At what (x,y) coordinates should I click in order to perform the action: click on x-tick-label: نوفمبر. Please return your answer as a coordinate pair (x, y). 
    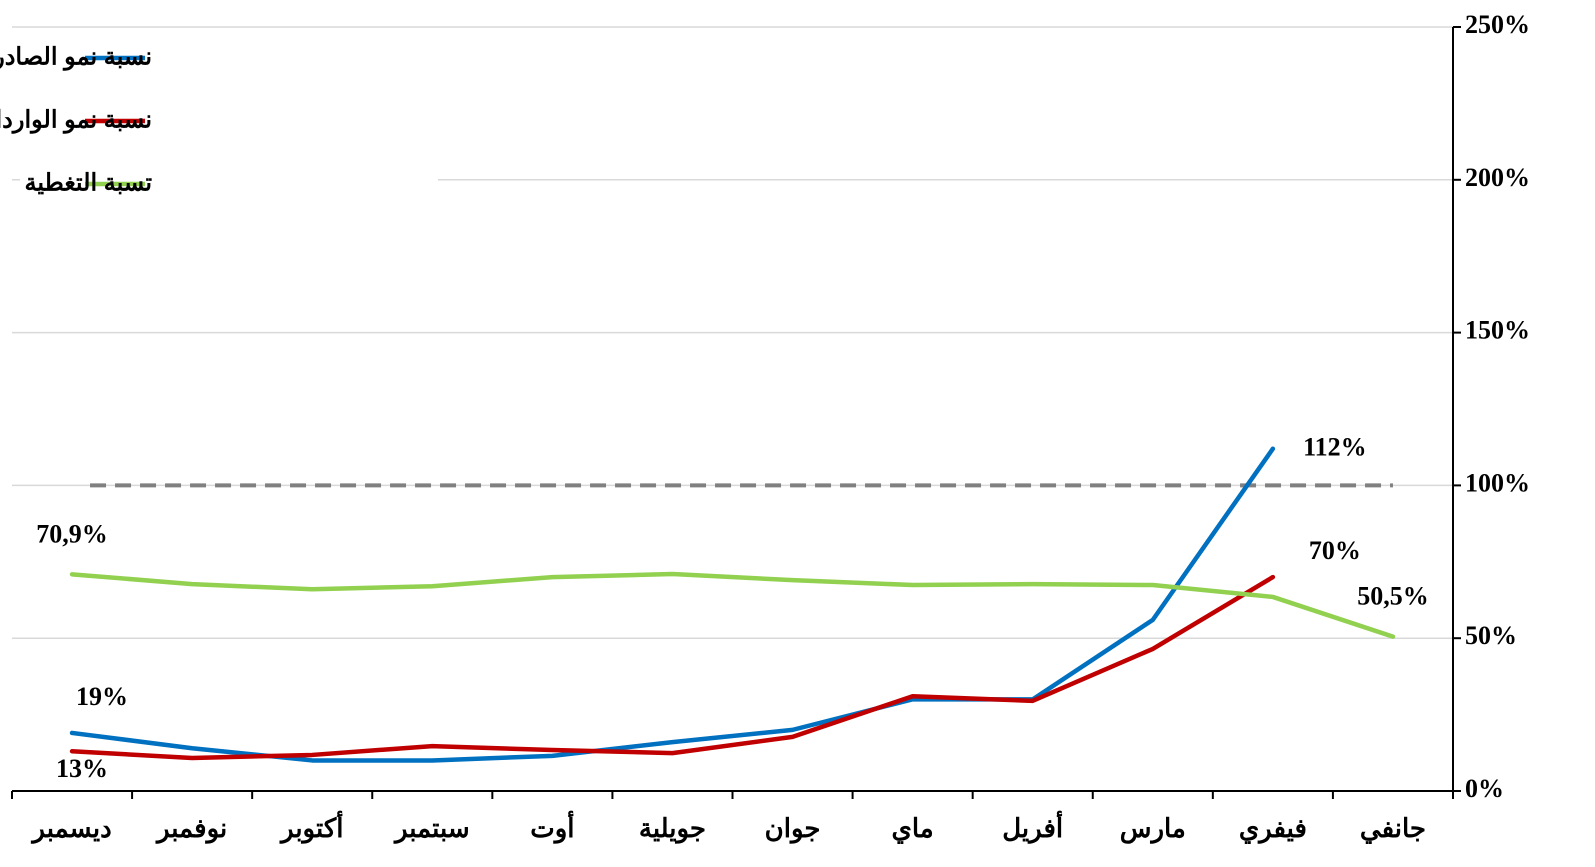
    Looking at the image, I should click on (191, 829).